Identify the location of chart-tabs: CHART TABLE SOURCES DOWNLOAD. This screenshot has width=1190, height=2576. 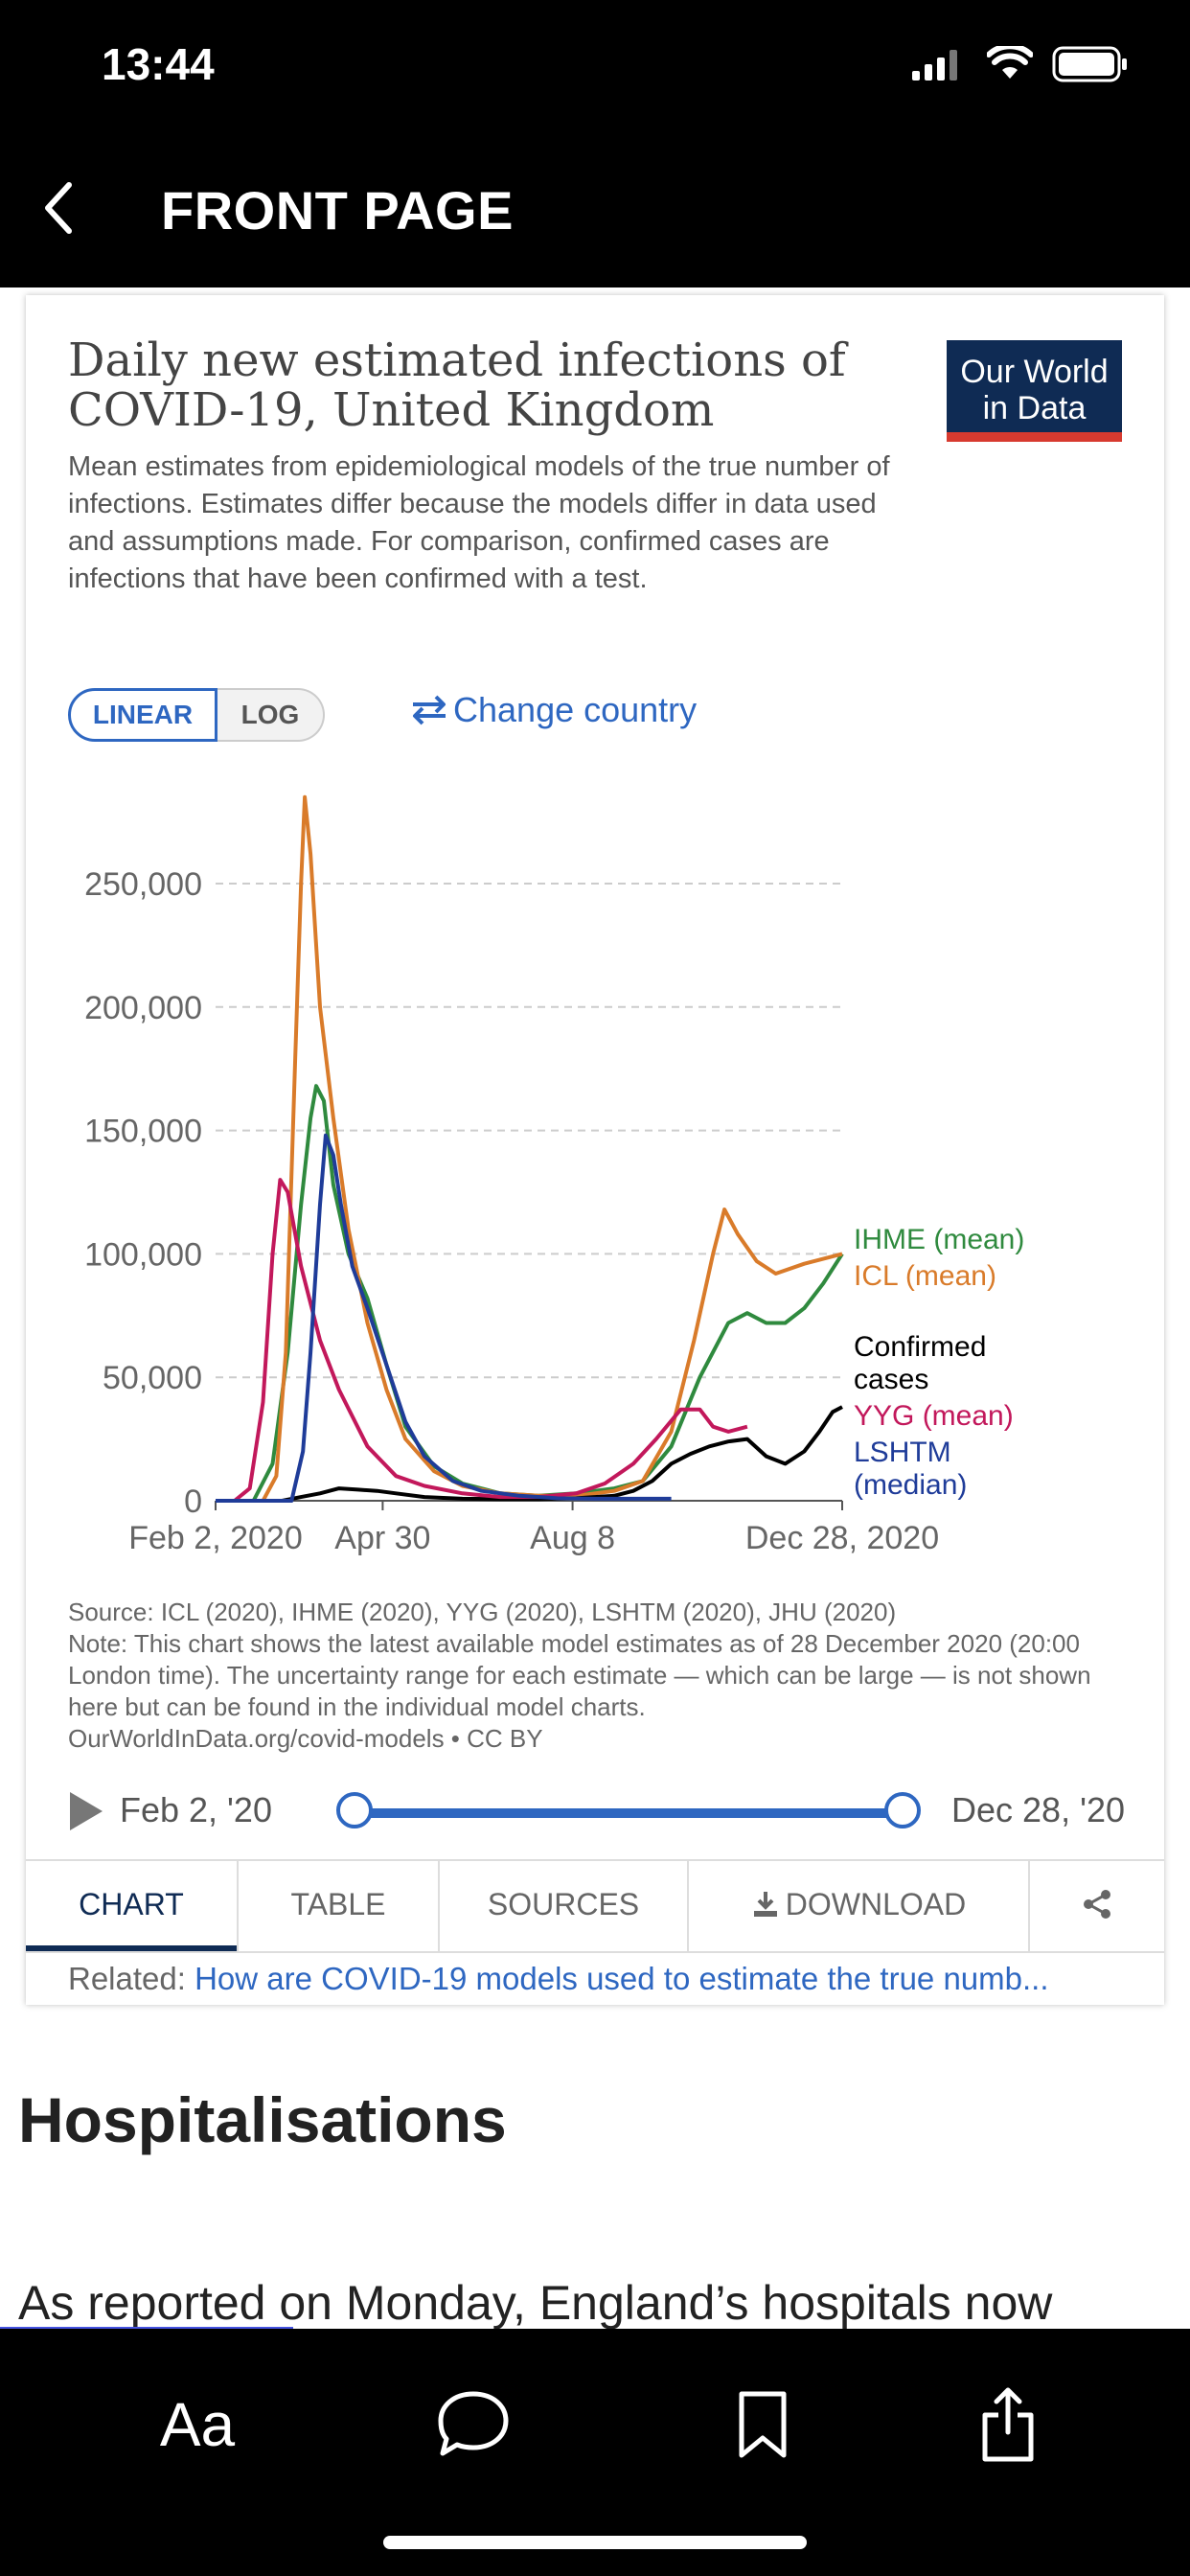
(595, 1906).